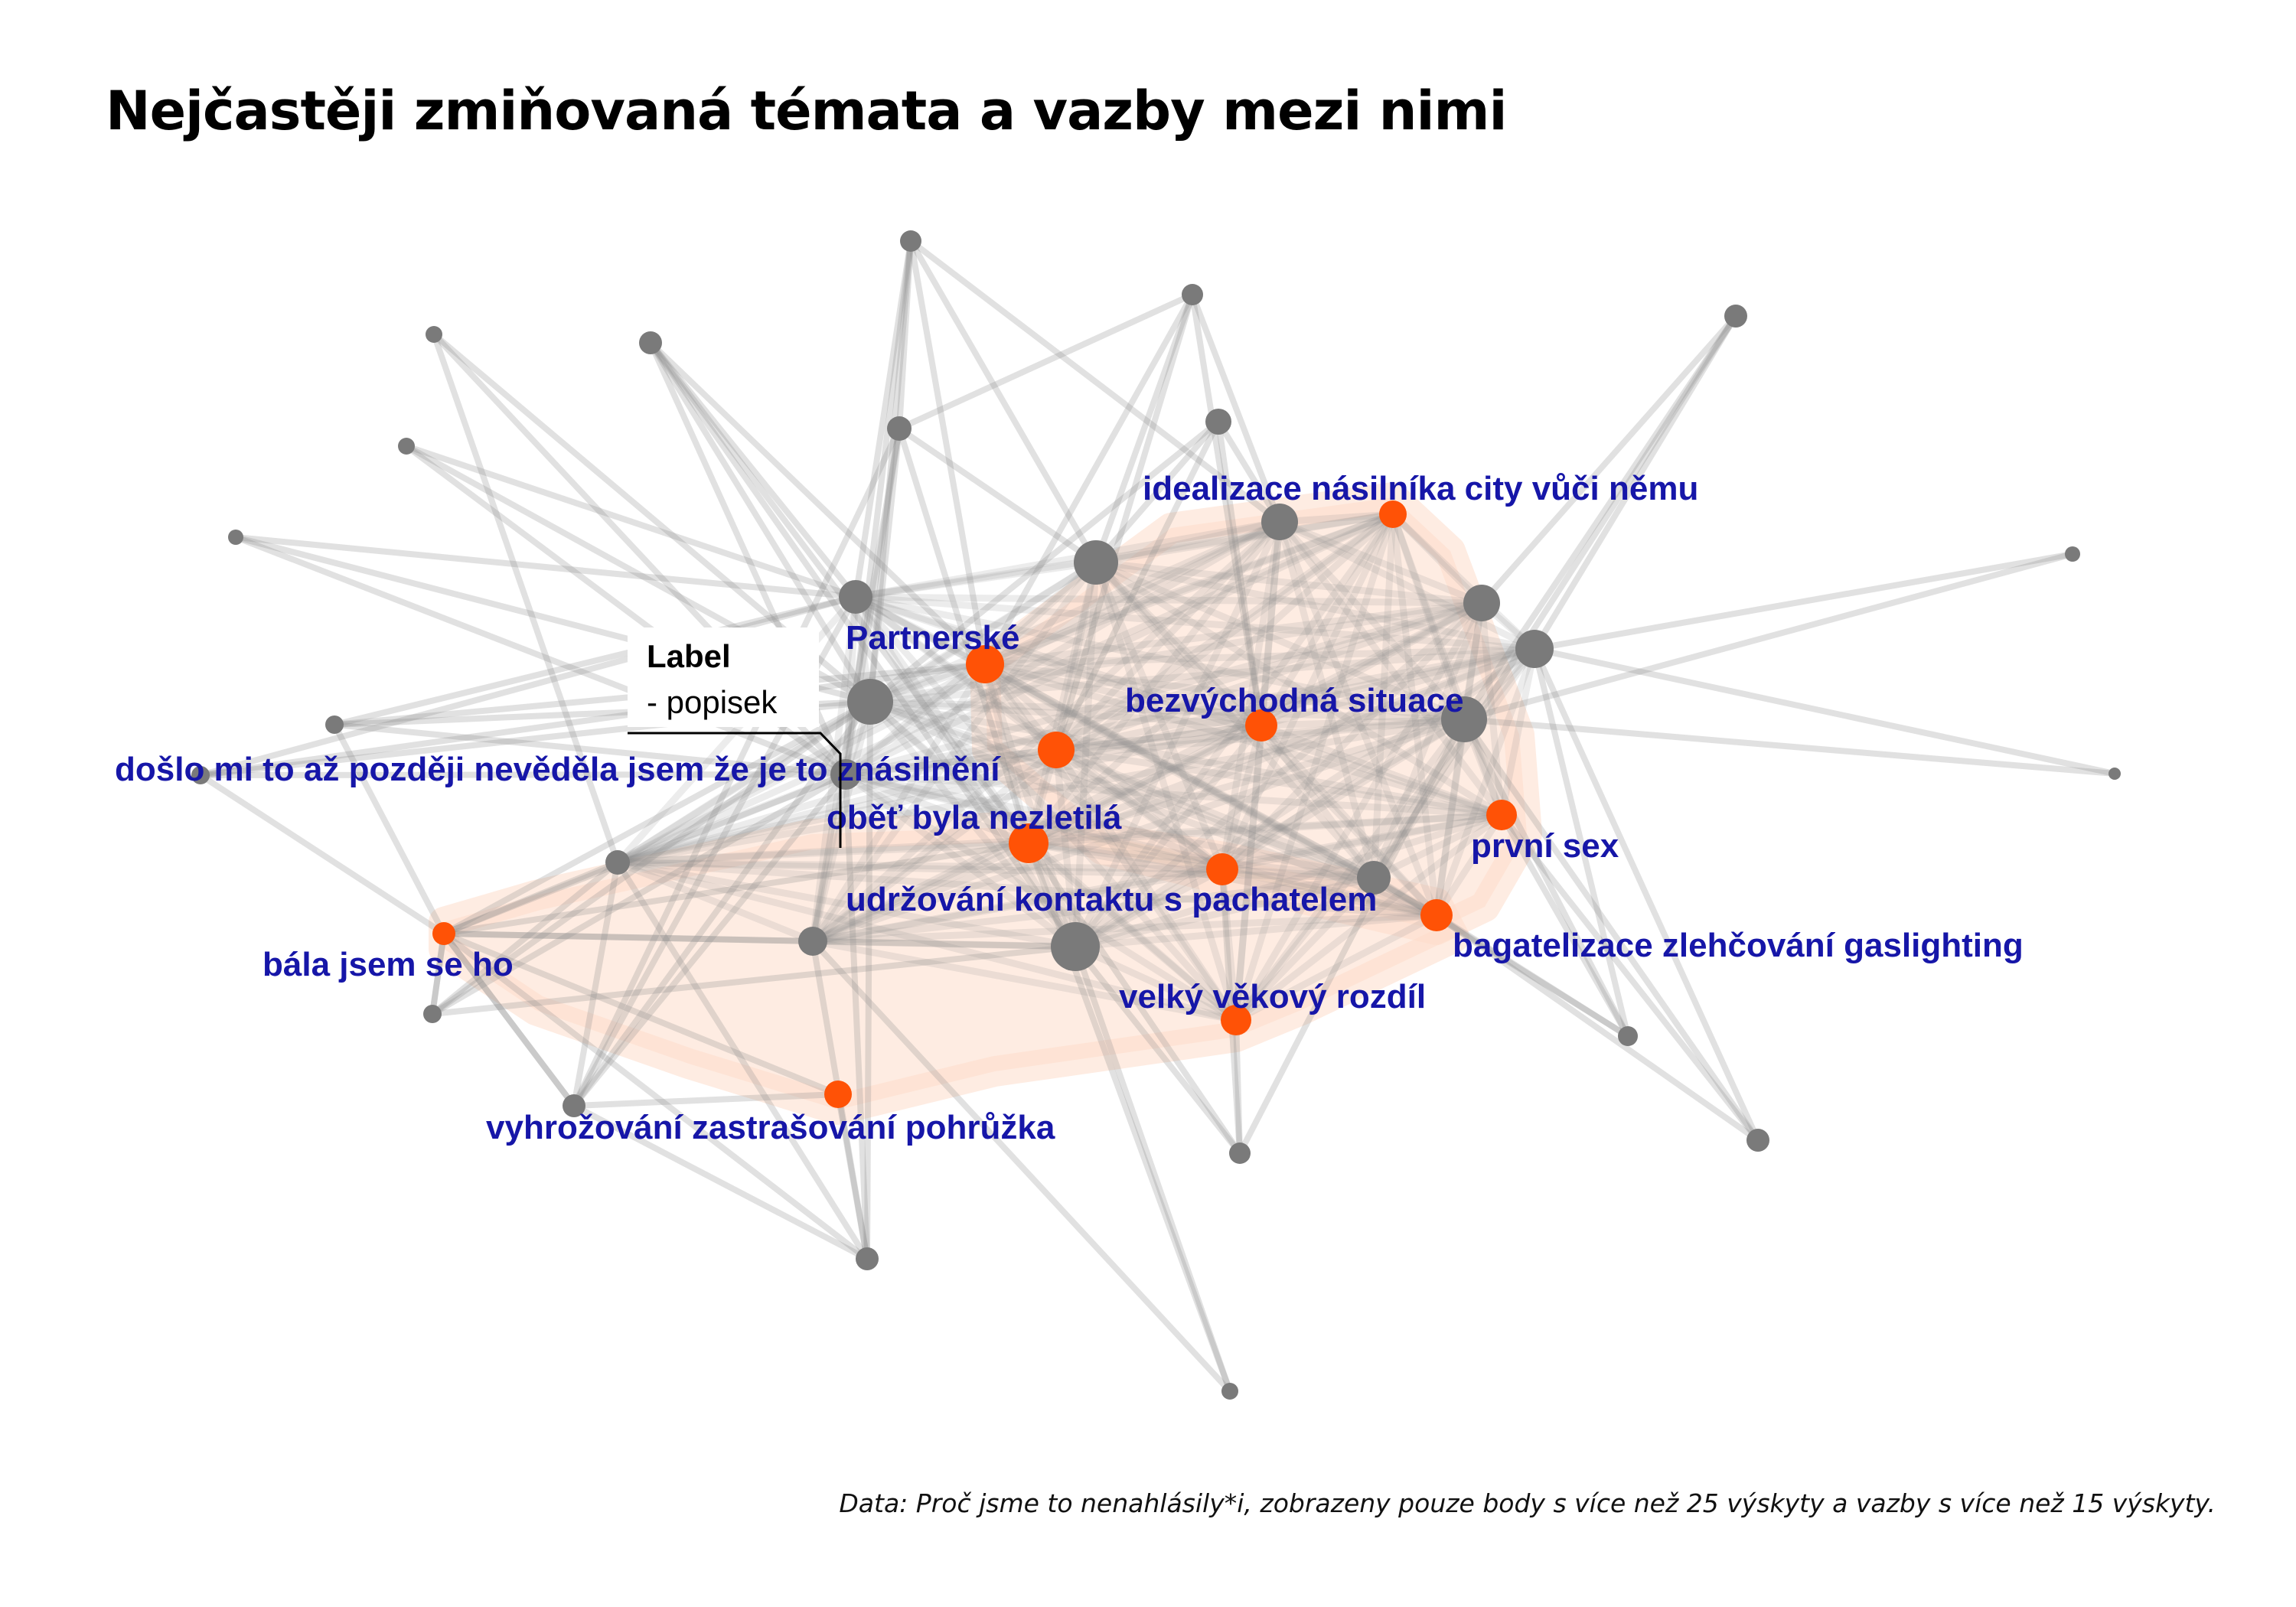 This screenshot has height=1607, width=2296. I want to click on label-partnerske: Partnerské, so click(932, 638).